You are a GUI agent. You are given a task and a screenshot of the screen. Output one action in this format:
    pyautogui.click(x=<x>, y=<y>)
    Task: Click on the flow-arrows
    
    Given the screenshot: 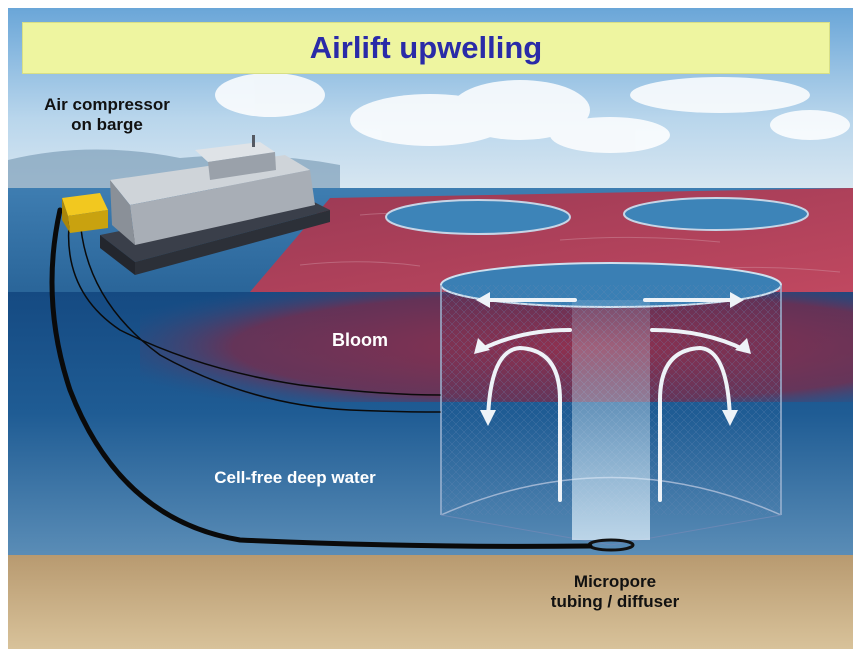 What is the action you would take?
    pyautogui.click(x=612, y=400)
    